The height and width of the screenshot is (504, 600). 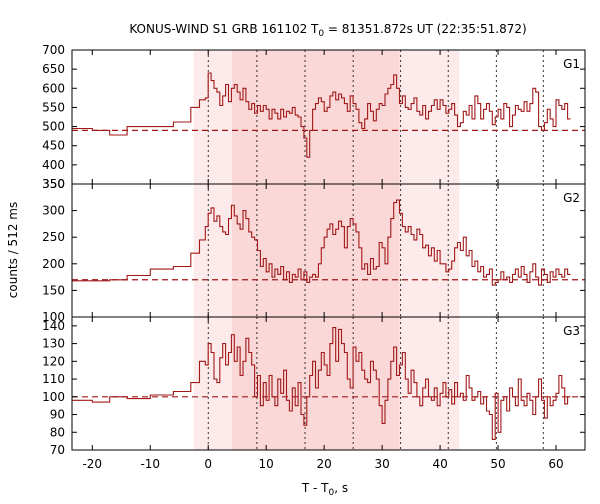 I want to click on y-tick-label: 200, so click(x=53, y=264).